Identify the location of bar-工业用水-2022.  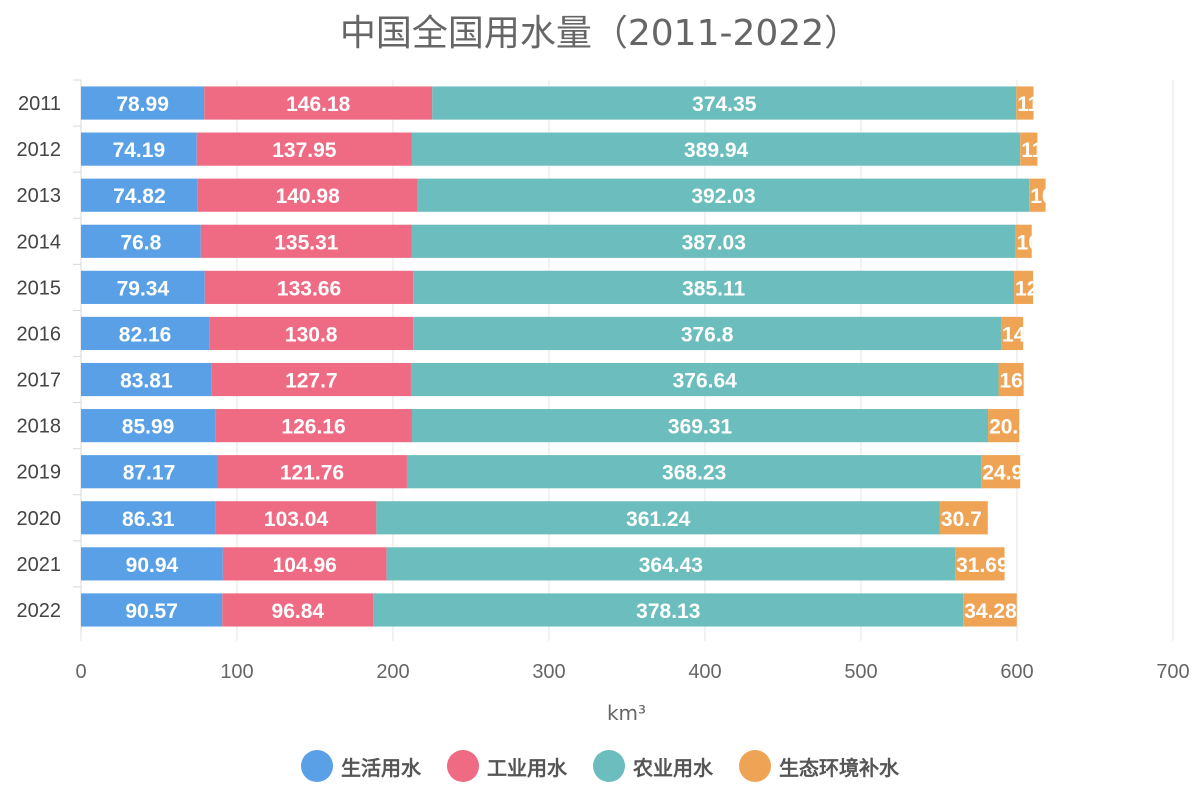
(298, 610).